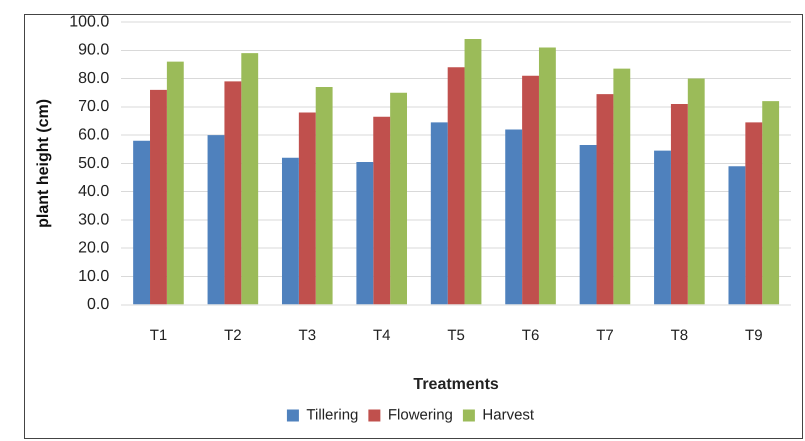 This screenshot has width=805, height=441. Describe the element at coordinates (94, 78) in the screenshot. I see `y-tick-label: 80.0` at that location.